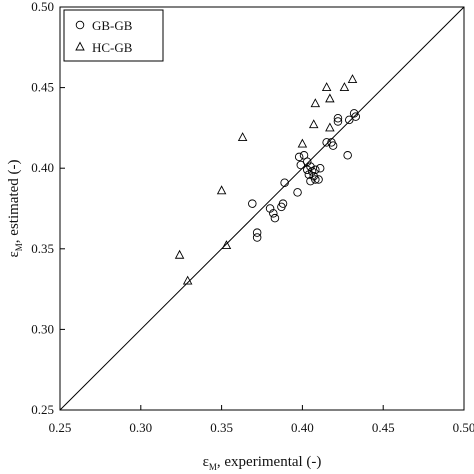  I want to click on y-tick-label: 0.25, so click(42, 409).